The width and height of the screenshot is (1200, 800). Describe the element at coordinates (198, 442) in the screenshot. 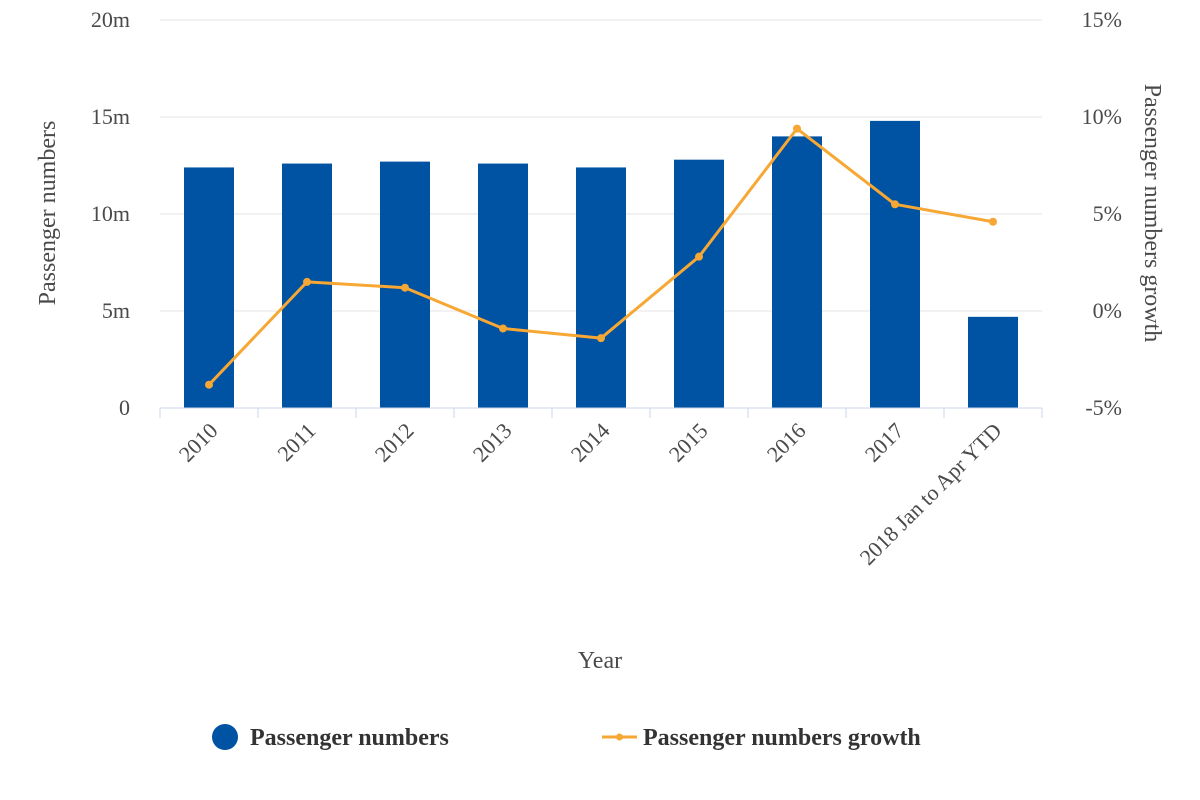

I see `x-tick-label: 2010` at that location.